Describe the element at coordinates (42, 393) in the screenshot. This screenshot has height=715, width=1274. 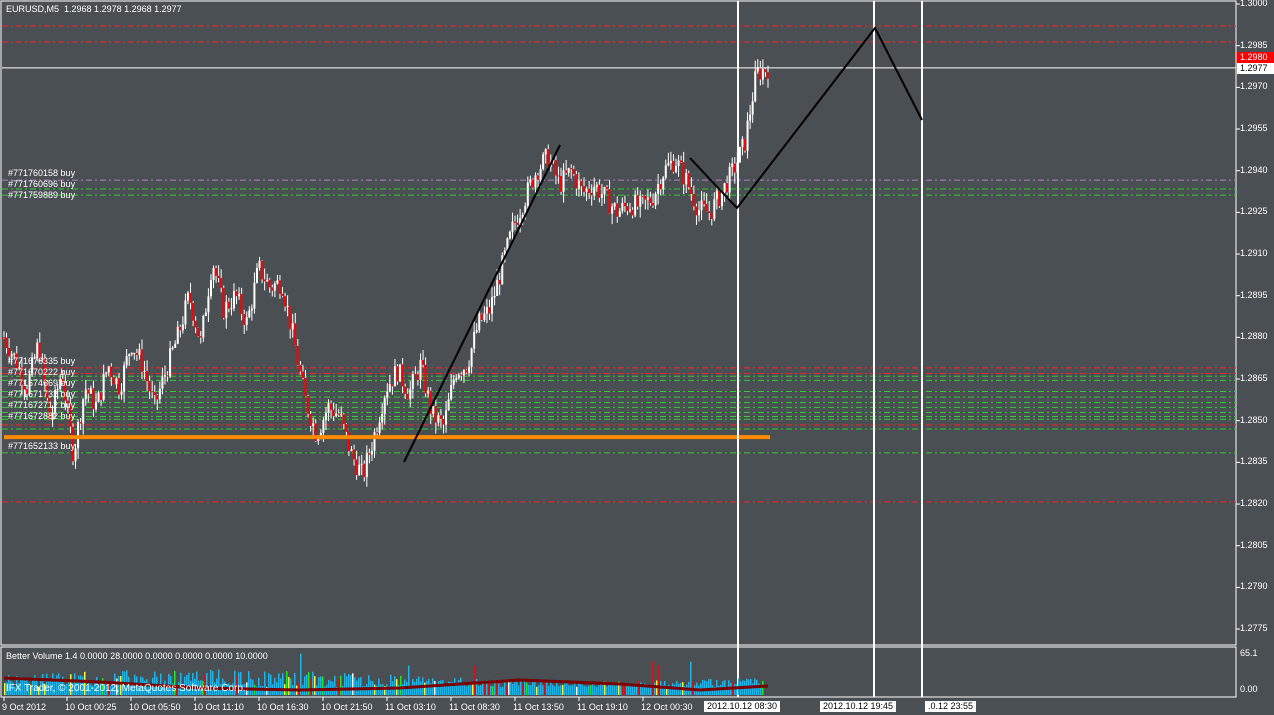
I see `order-label: #771671732 buy` at that location.